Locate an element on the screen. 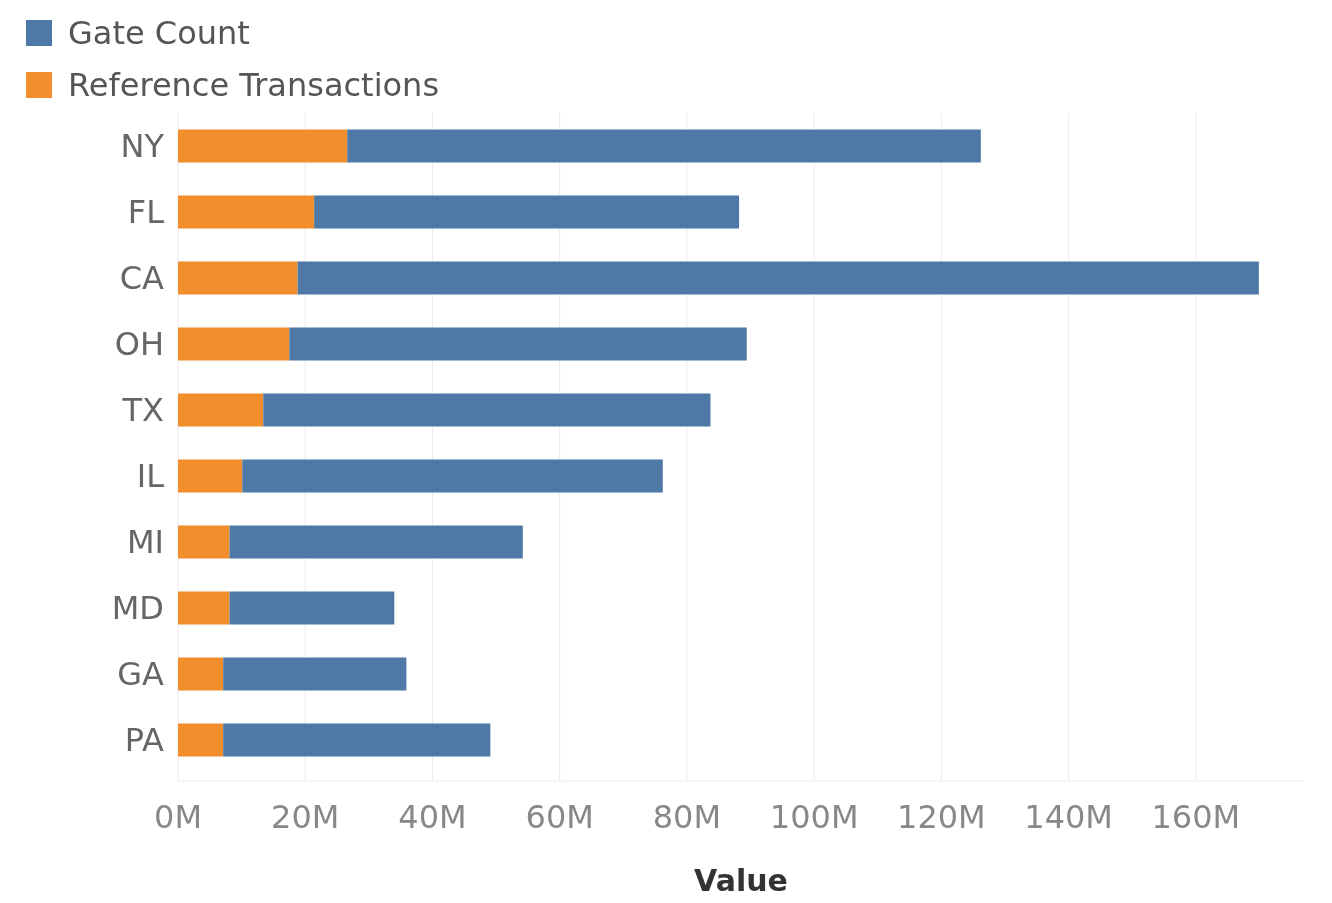  x-tick-label: 40M is located at coordinates (432, 817).